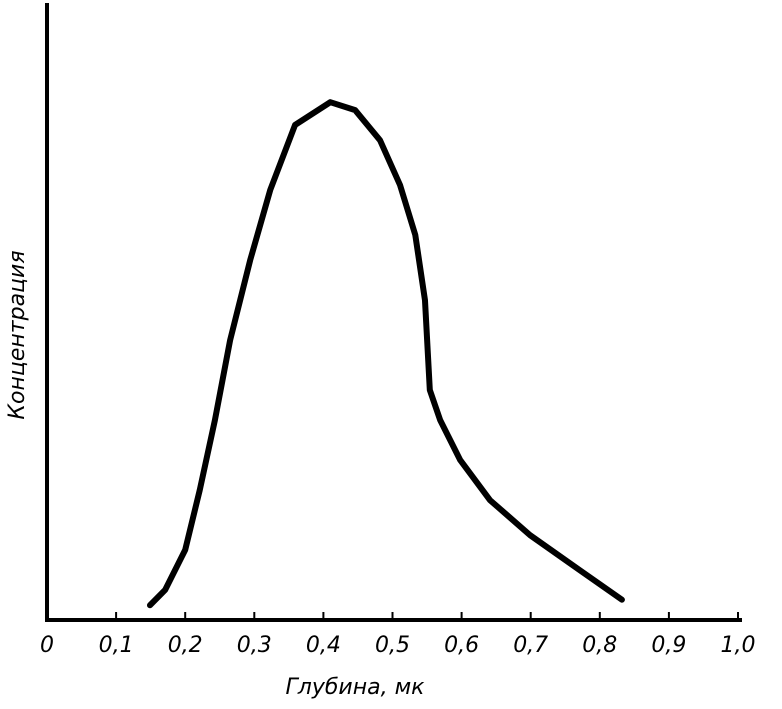 This screenshot has width=782, height=709. What do you see at coordinates (392, 645) in the screenshot?
I see `x-tick-label: 0,5` at bounding box center [392, 645].